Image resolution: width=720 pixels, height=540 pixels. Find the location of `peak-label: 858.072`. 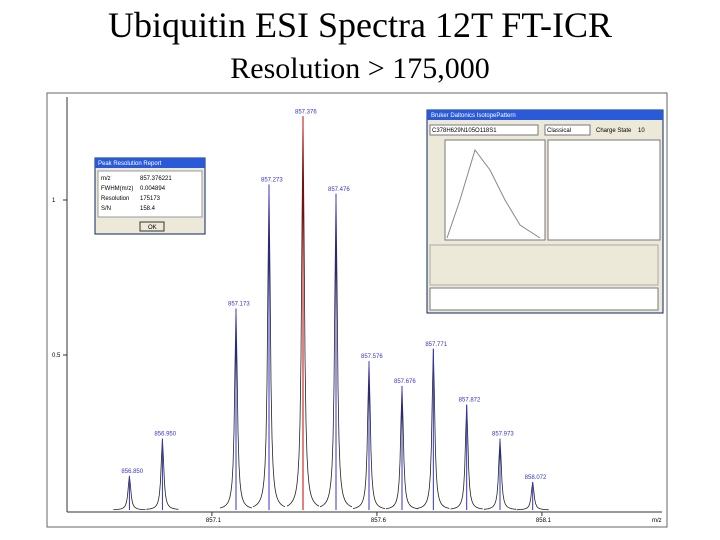

peak-label: 858.072 is located at coordinates (536, 478).